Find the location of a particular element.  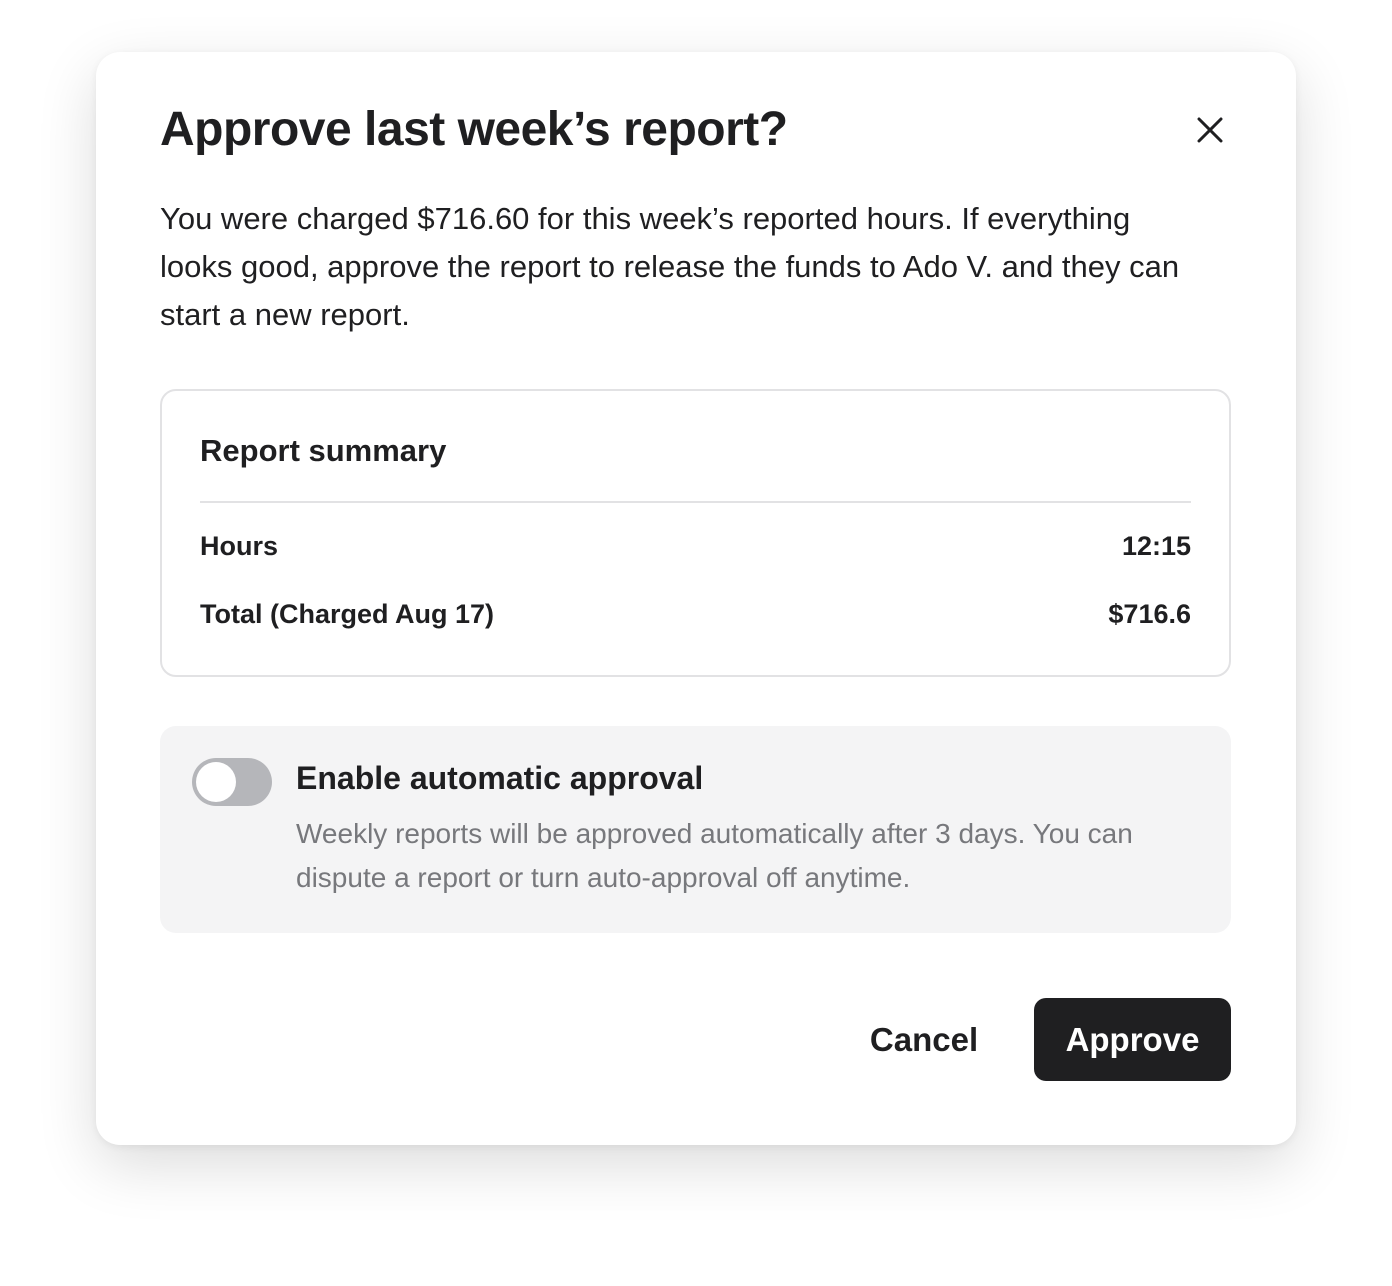

close-button is located at coordinates (1210, 130).